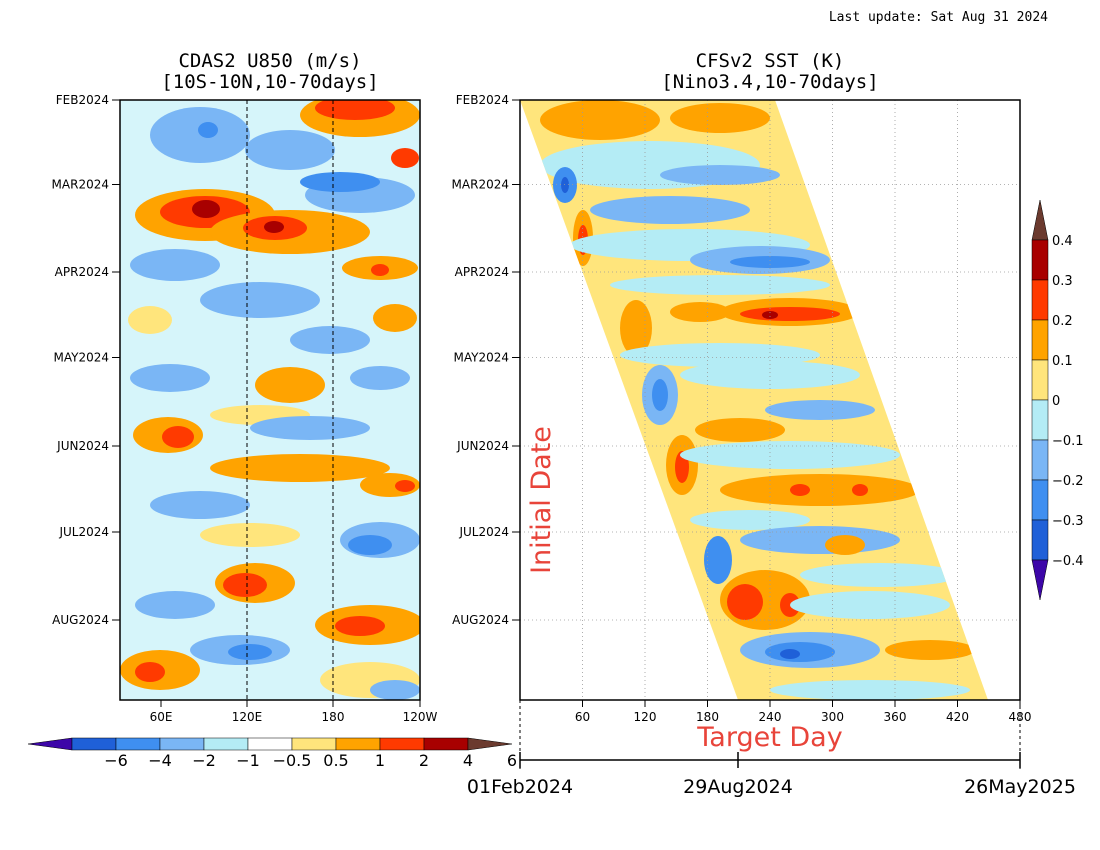 The width and height of the screenshot is (1100, 850). What do you see at coordinates (1068, 441) in the screenshot?
I see `sst-colorbar-label: −0.1` at bounding box center [1068, 441].